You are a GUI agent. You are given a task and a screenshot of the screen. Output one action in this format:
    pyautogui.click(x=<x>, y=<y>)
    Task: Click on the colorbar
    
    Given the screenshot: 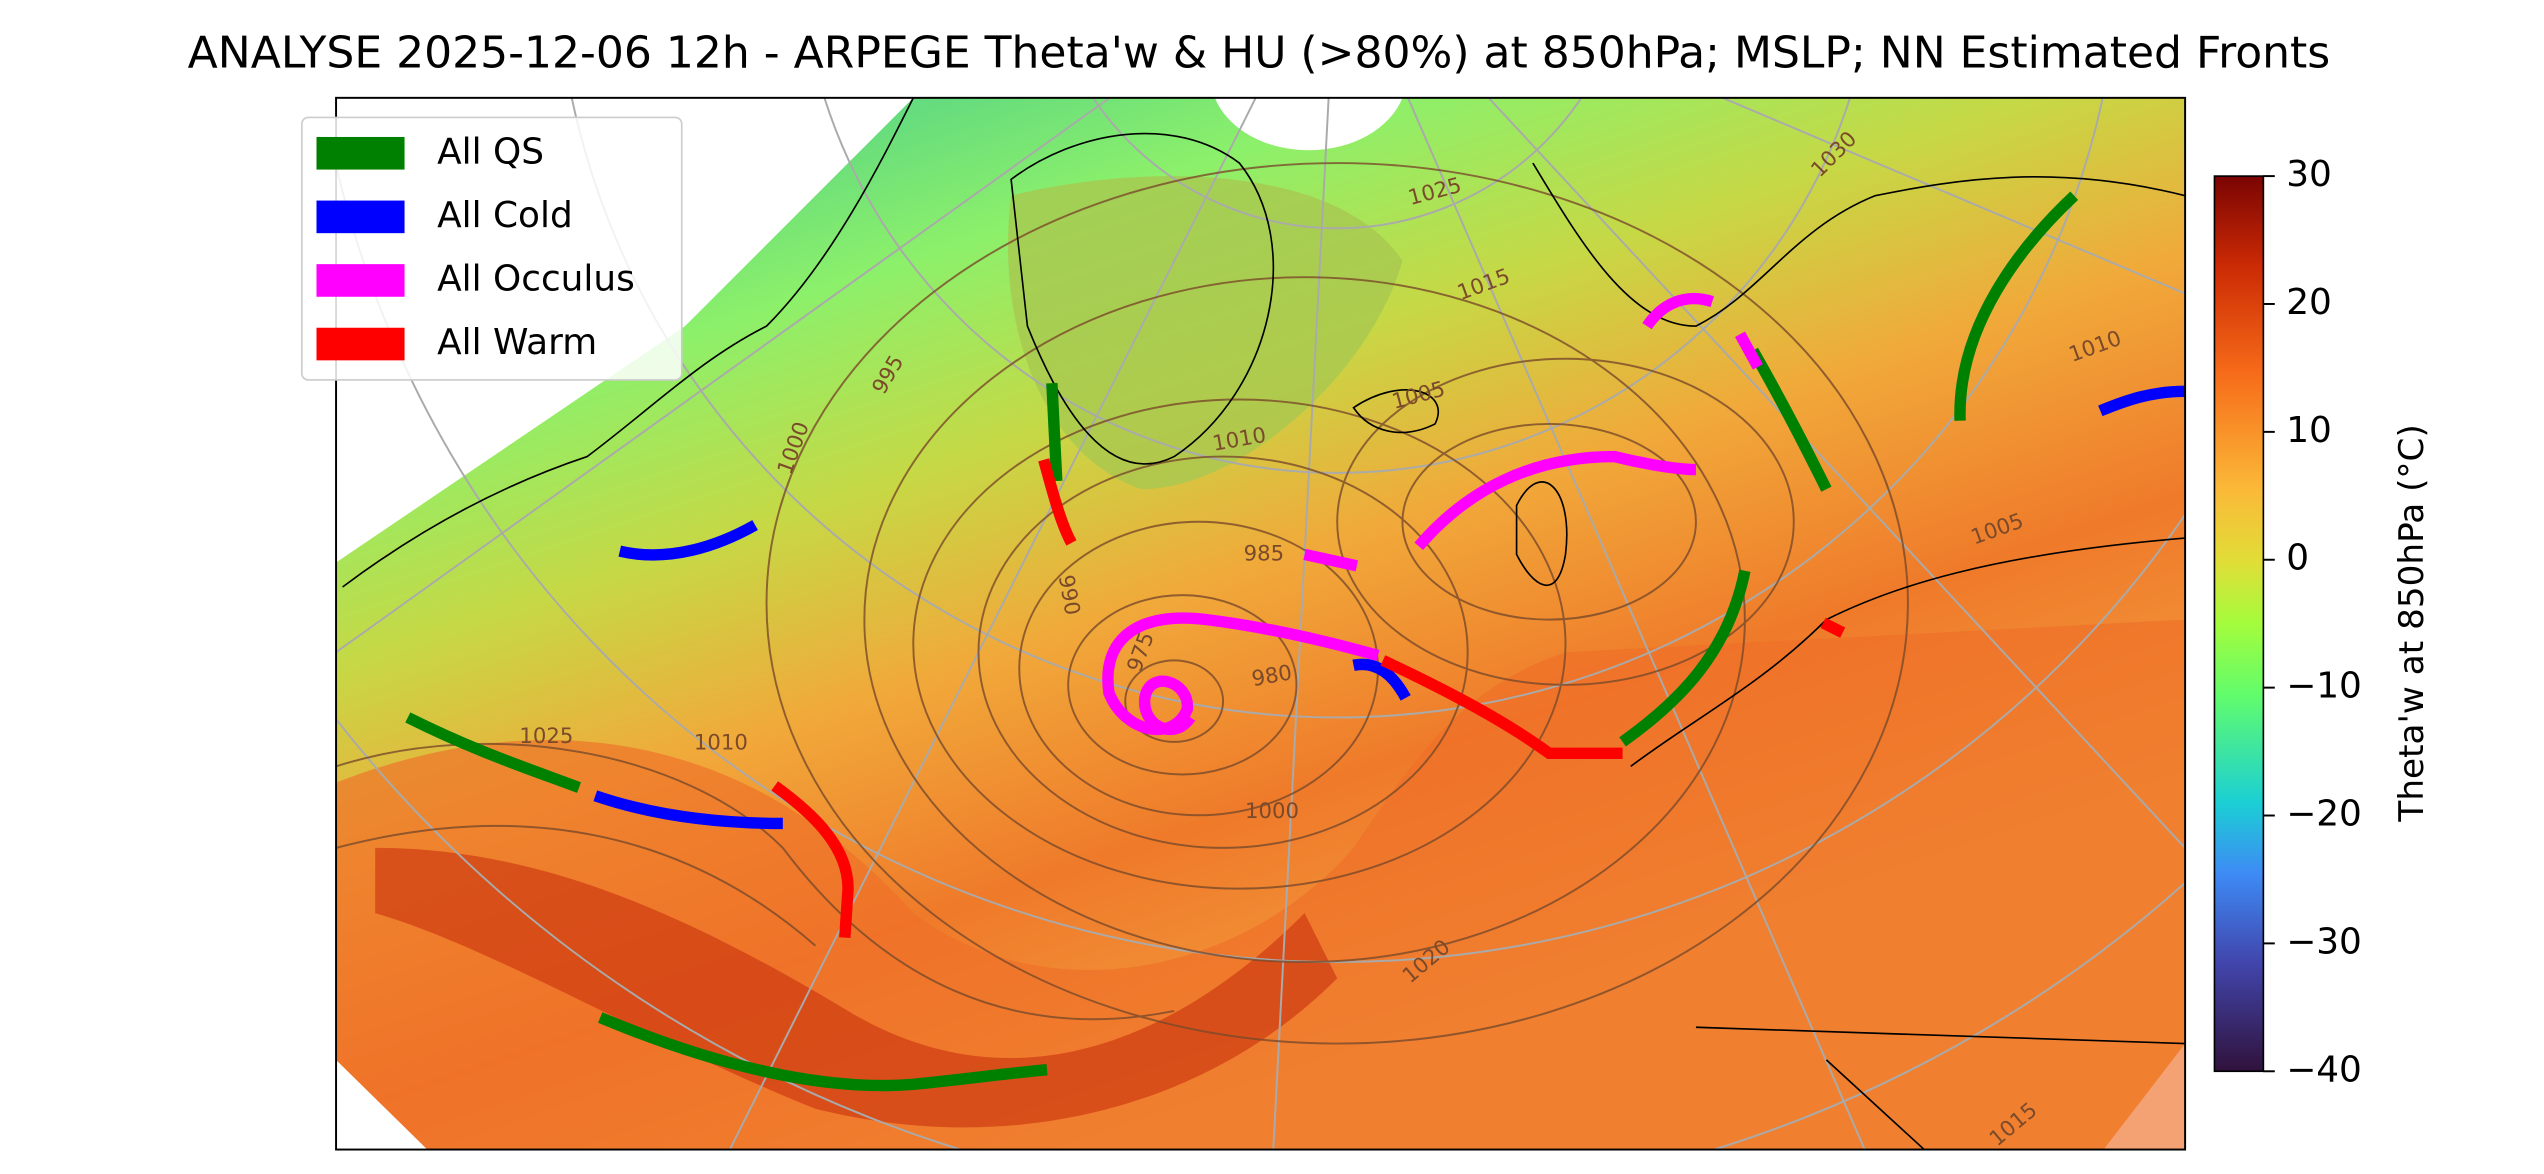 What is the action you would take?
    pyautogui.click(x=2239, y=624)
    